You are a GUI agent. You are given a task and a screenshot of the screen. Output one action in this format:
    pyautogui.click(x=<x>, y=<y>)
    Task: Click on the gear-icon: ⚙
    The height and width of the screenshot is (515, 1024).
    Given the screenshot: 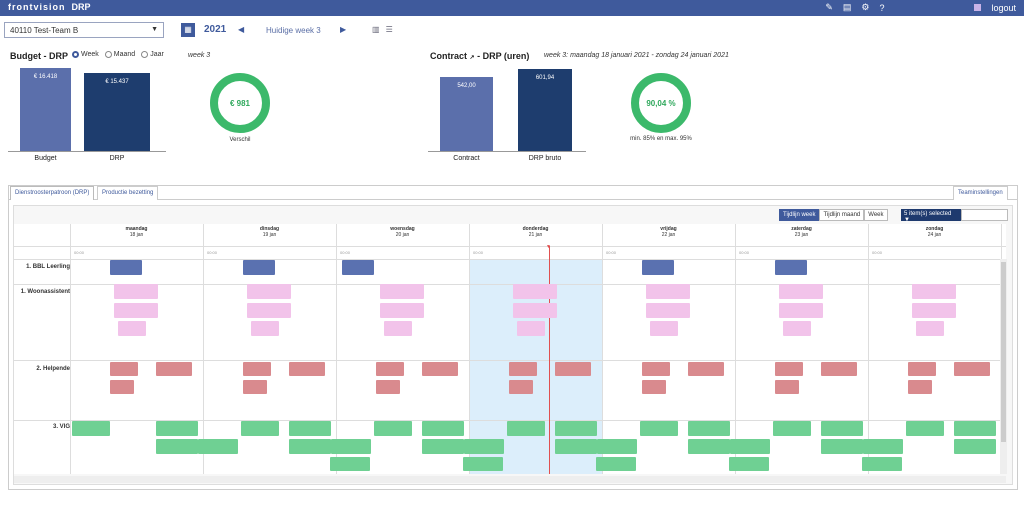 What is the action you would take?
    pyautogui.click(x=865, y=7)
    